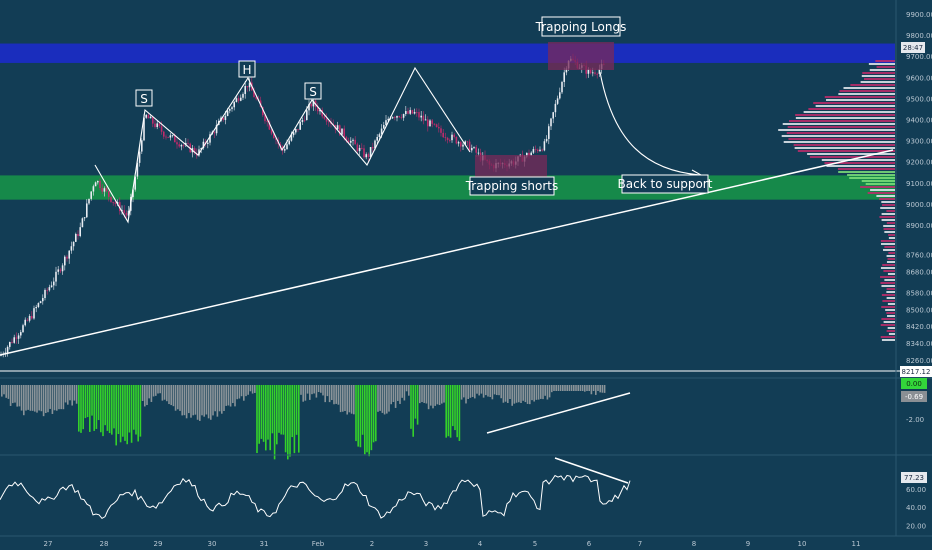  I want to click on rsi-tick-label: 60.00, so click(916, 490).